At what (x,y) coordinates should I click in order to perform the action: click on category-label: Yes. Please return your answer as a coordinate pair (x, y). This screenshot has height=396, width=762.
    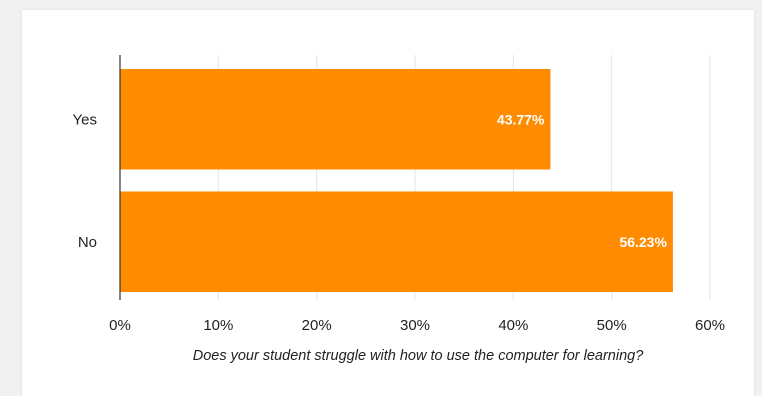
    Looking at the image, I should click on (85, 119).